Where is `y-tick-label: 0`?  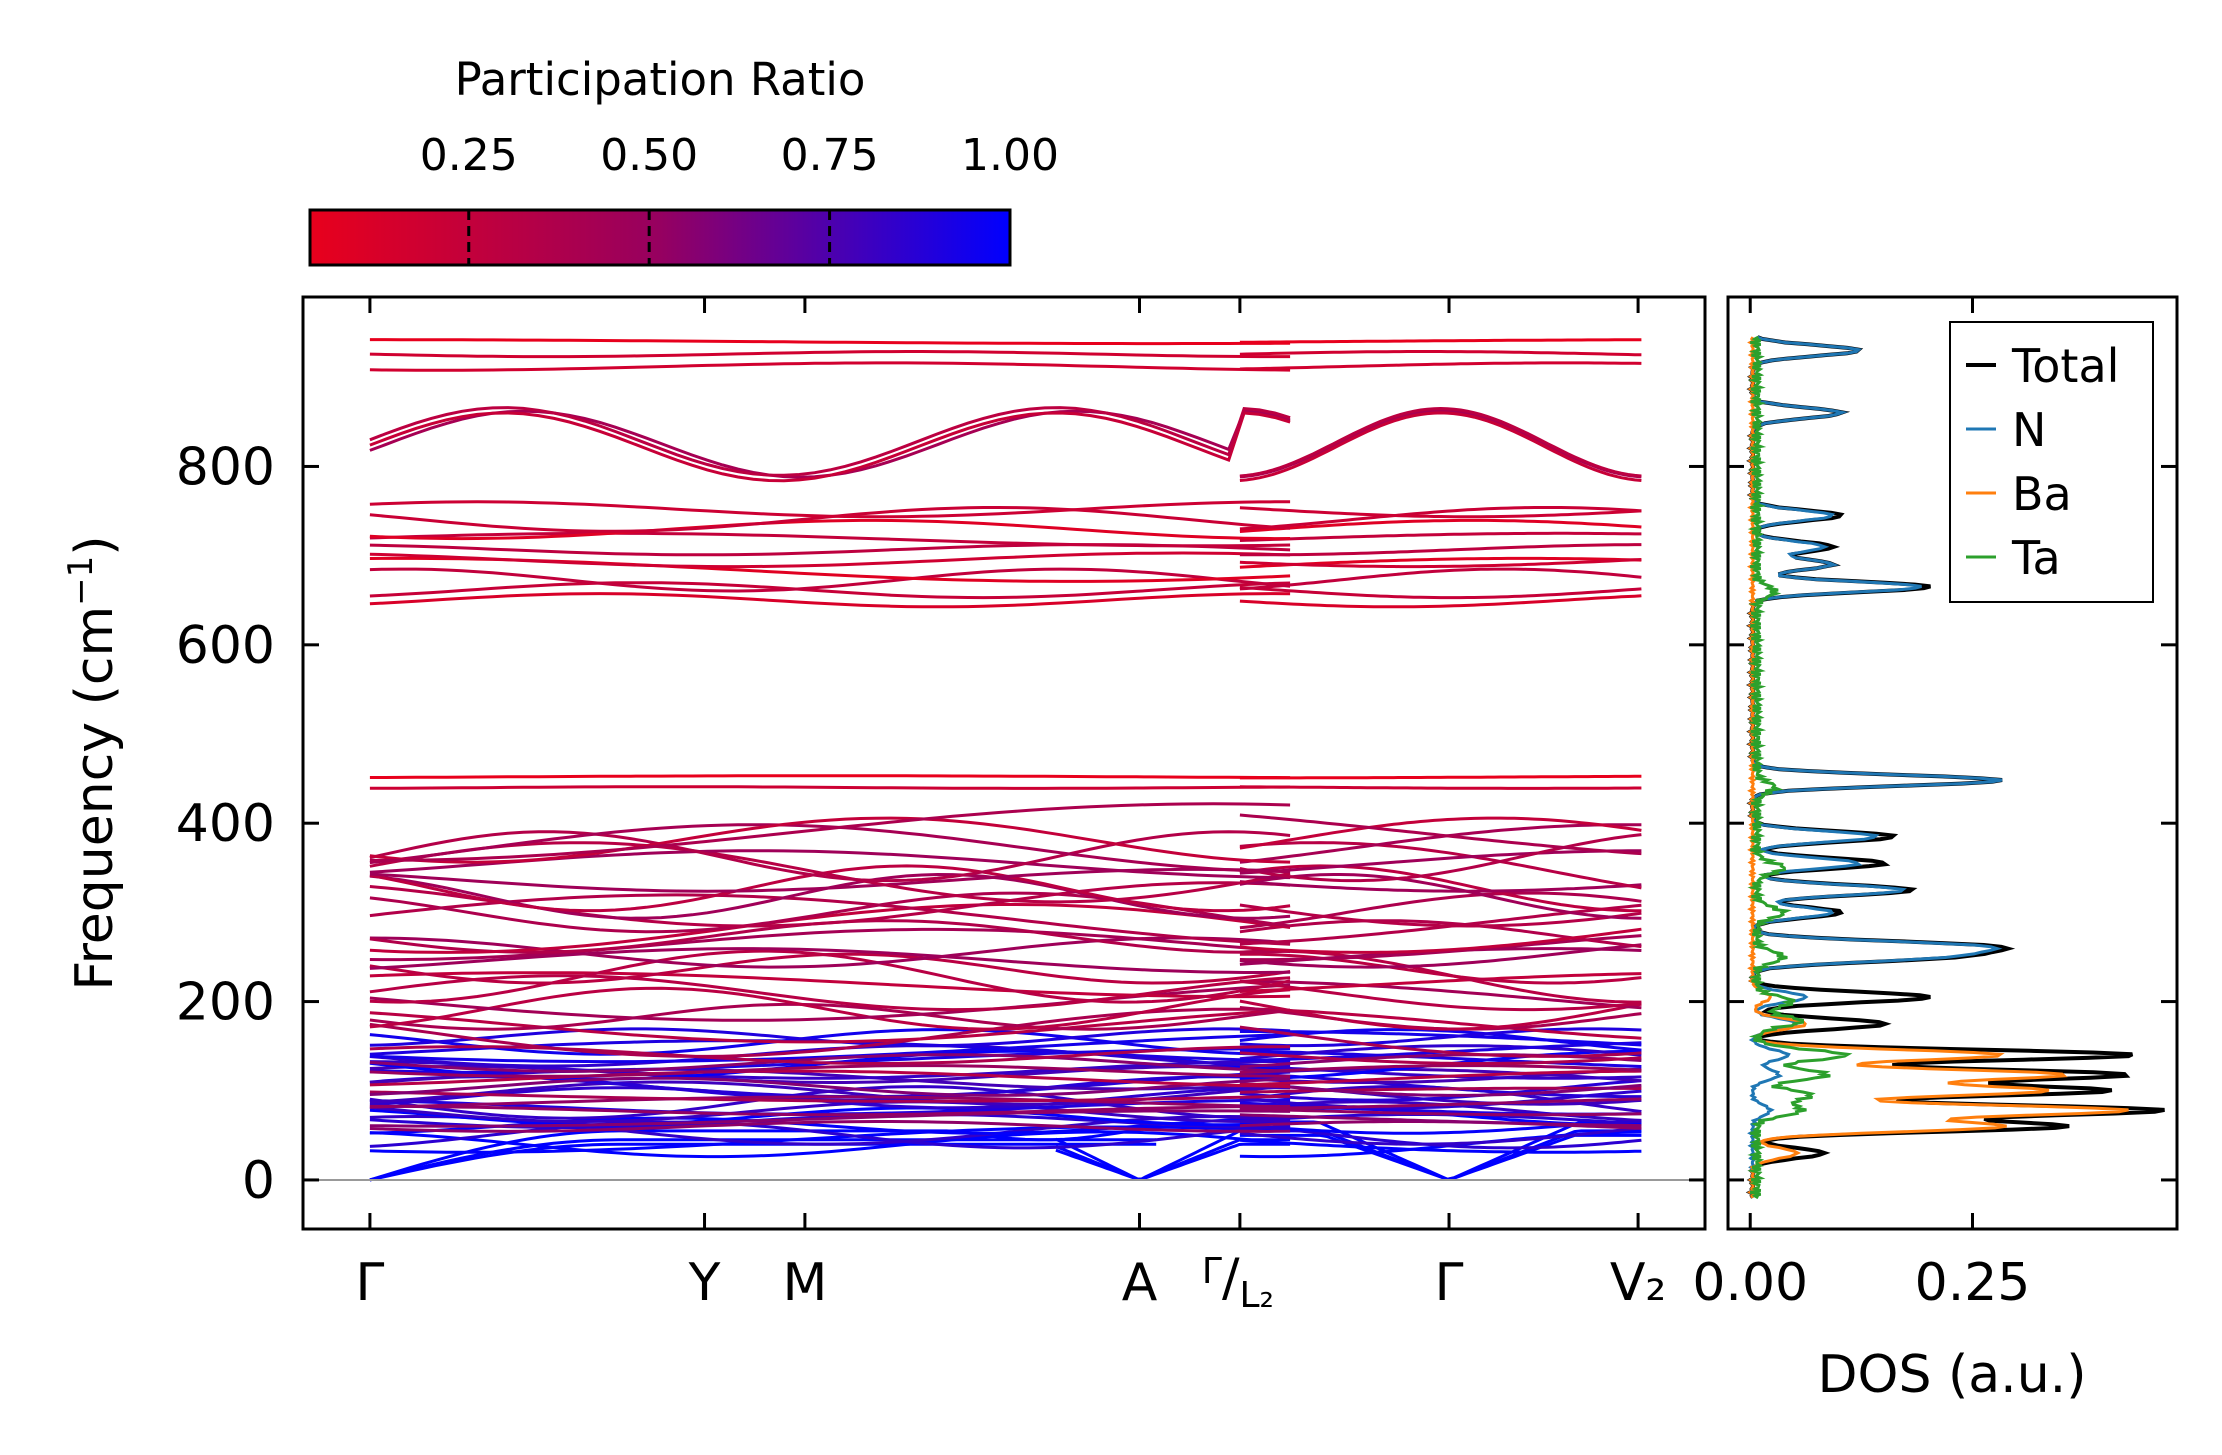 y-tick-label: 0 is located at coordinates (258, 1181).